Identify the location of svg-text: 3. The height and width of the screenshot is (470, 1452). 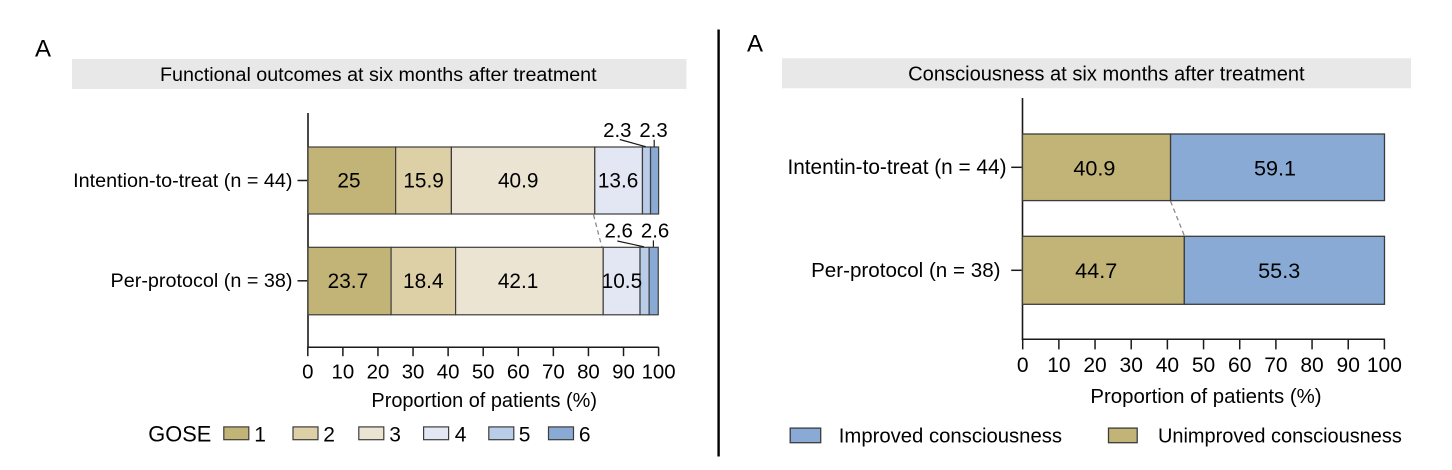
(395, 435).